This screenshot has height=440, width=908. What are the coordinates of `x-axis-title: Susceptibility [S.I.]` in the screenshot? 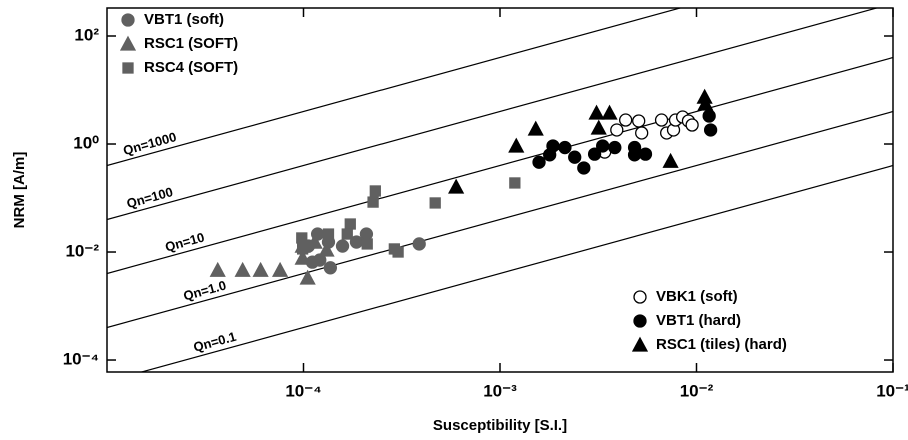 It's located at (500, 425).